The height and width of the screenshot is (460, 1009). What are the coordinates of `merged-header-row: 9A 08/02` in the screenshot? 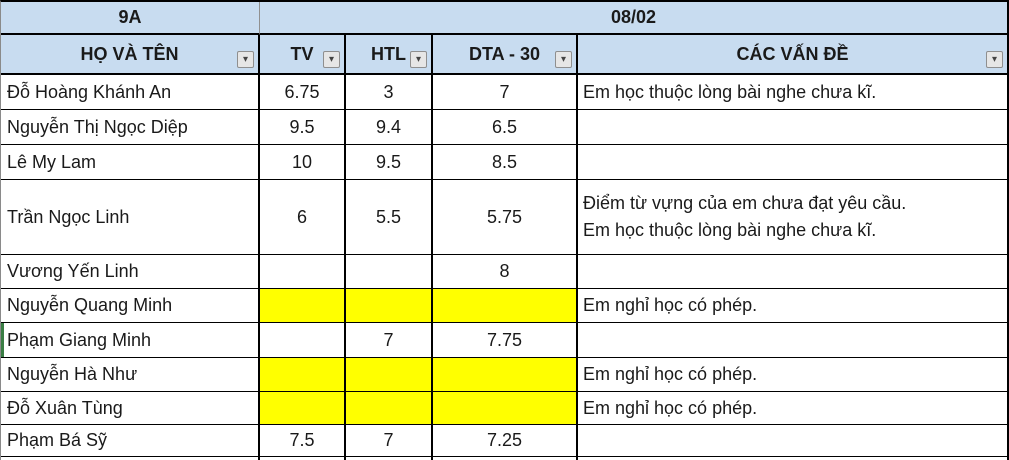 It's located at (505, 18).